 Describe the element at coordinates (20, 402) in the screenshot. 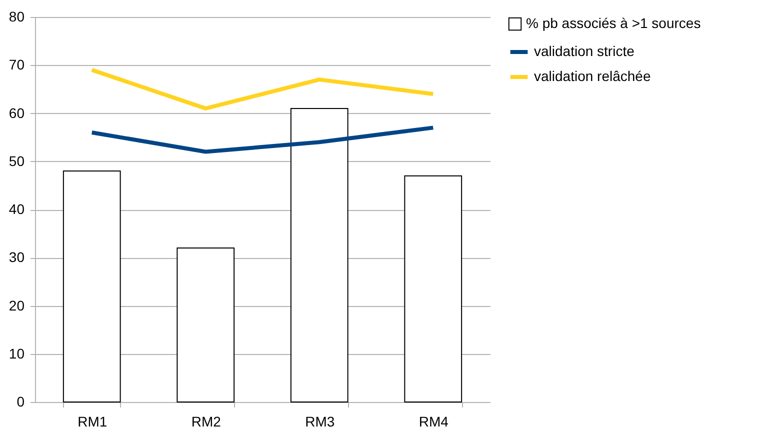

I see `y-tick-label: 0` at that location.